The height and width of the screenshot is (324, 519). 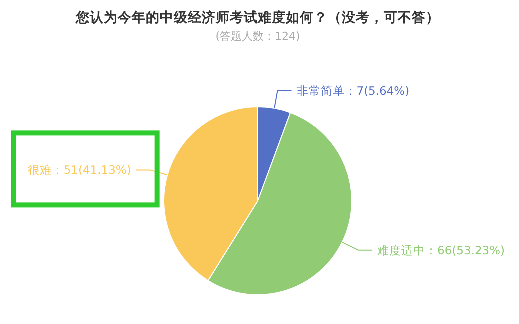 What do you see at coordinates (441, 250) in the screenshot?
I see `slice-label: 难度适中：66(53.23%)` at bounding box center [441, 250].